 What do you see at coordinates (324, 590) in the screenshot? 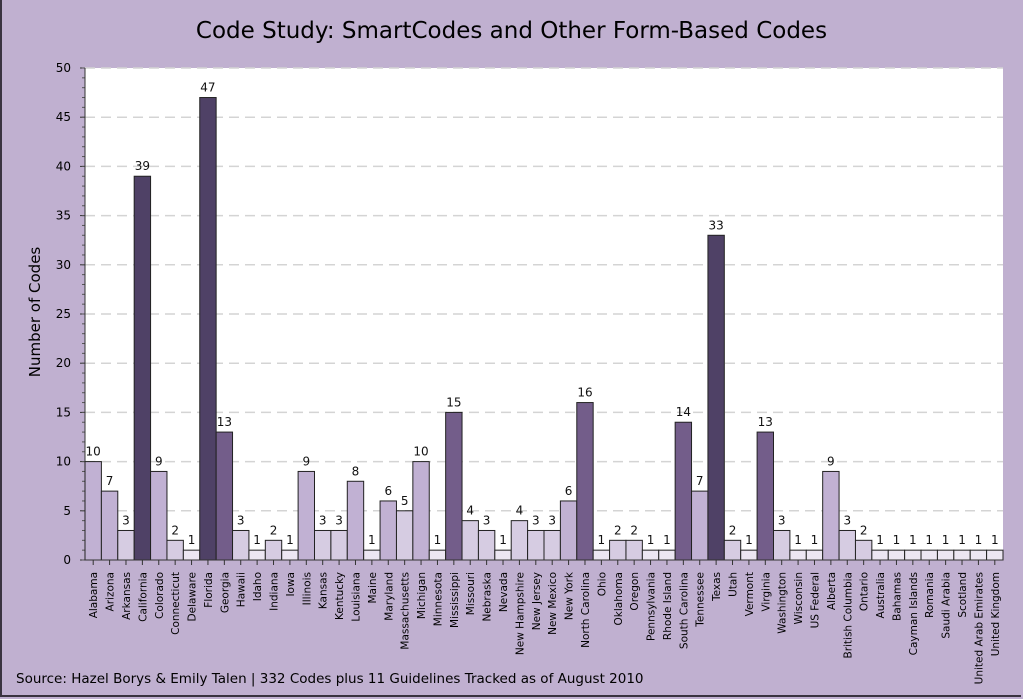
I see `x-tick-label: Kansas` at bounding box center [324, 590].